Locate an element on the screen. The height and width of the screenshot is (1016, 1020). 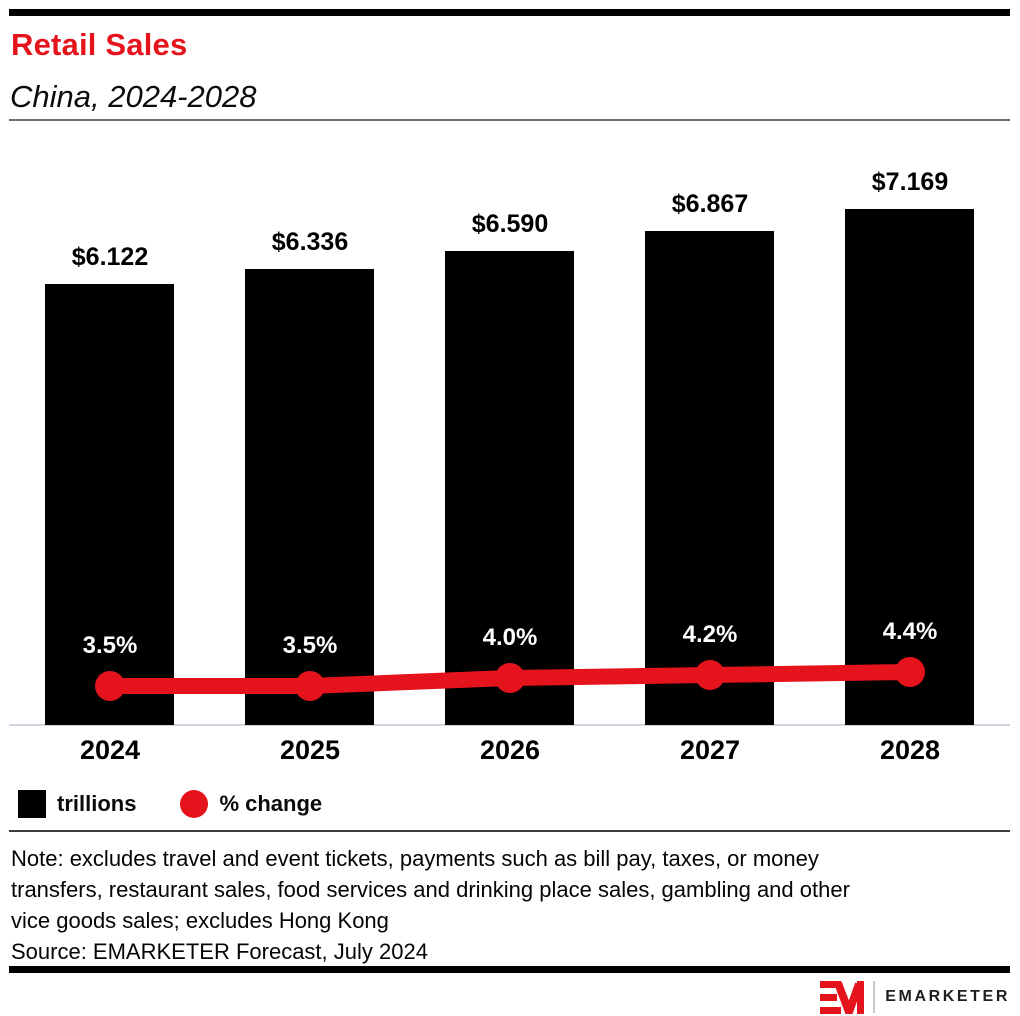
legend-label-pct-change: % change is located at coordinates (271, 803).